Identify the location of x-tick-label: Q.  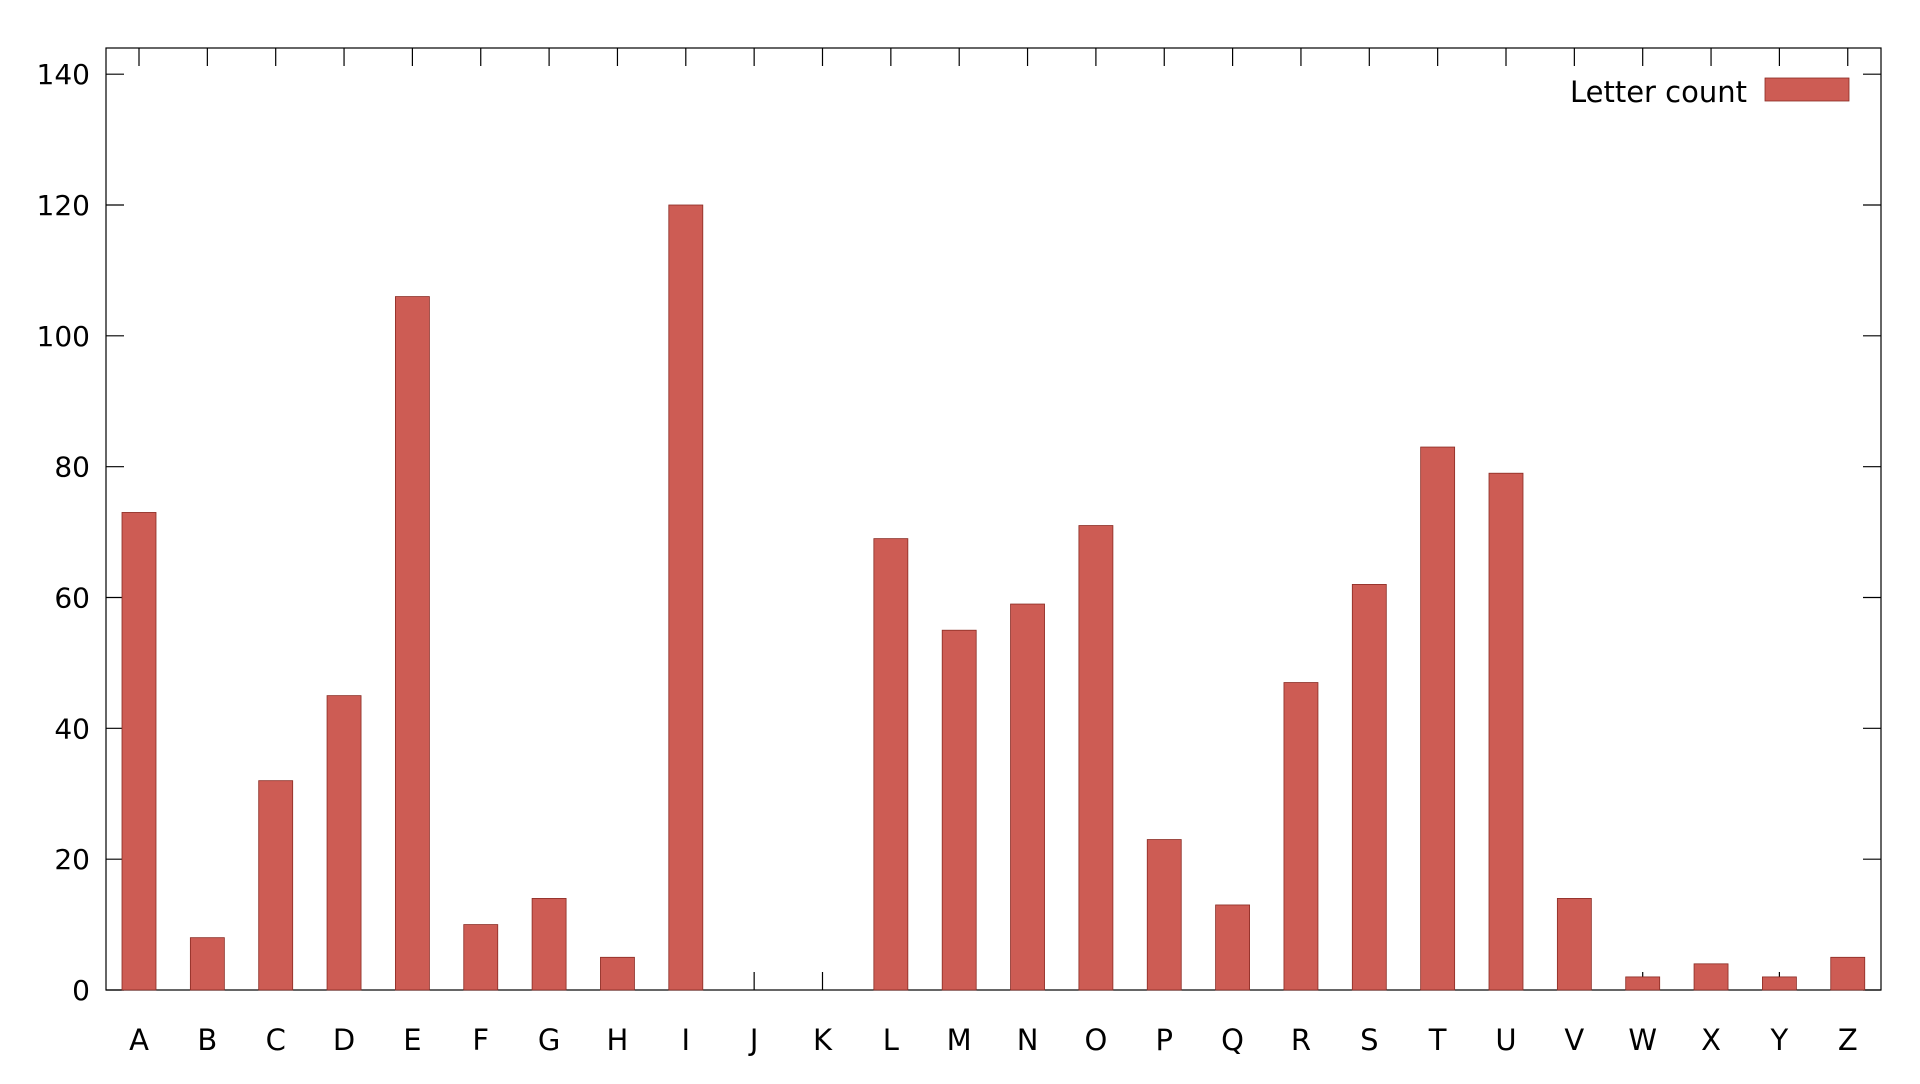
(1232, 1040).